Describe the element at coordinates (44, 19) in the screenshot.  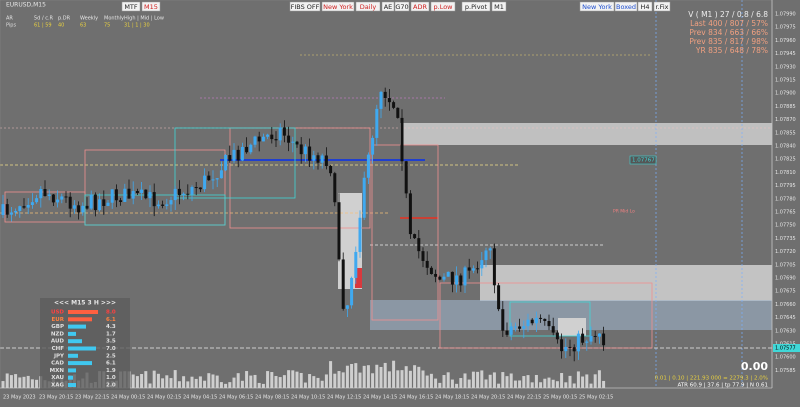
I see `info-header: 5d / c.R` at that location.